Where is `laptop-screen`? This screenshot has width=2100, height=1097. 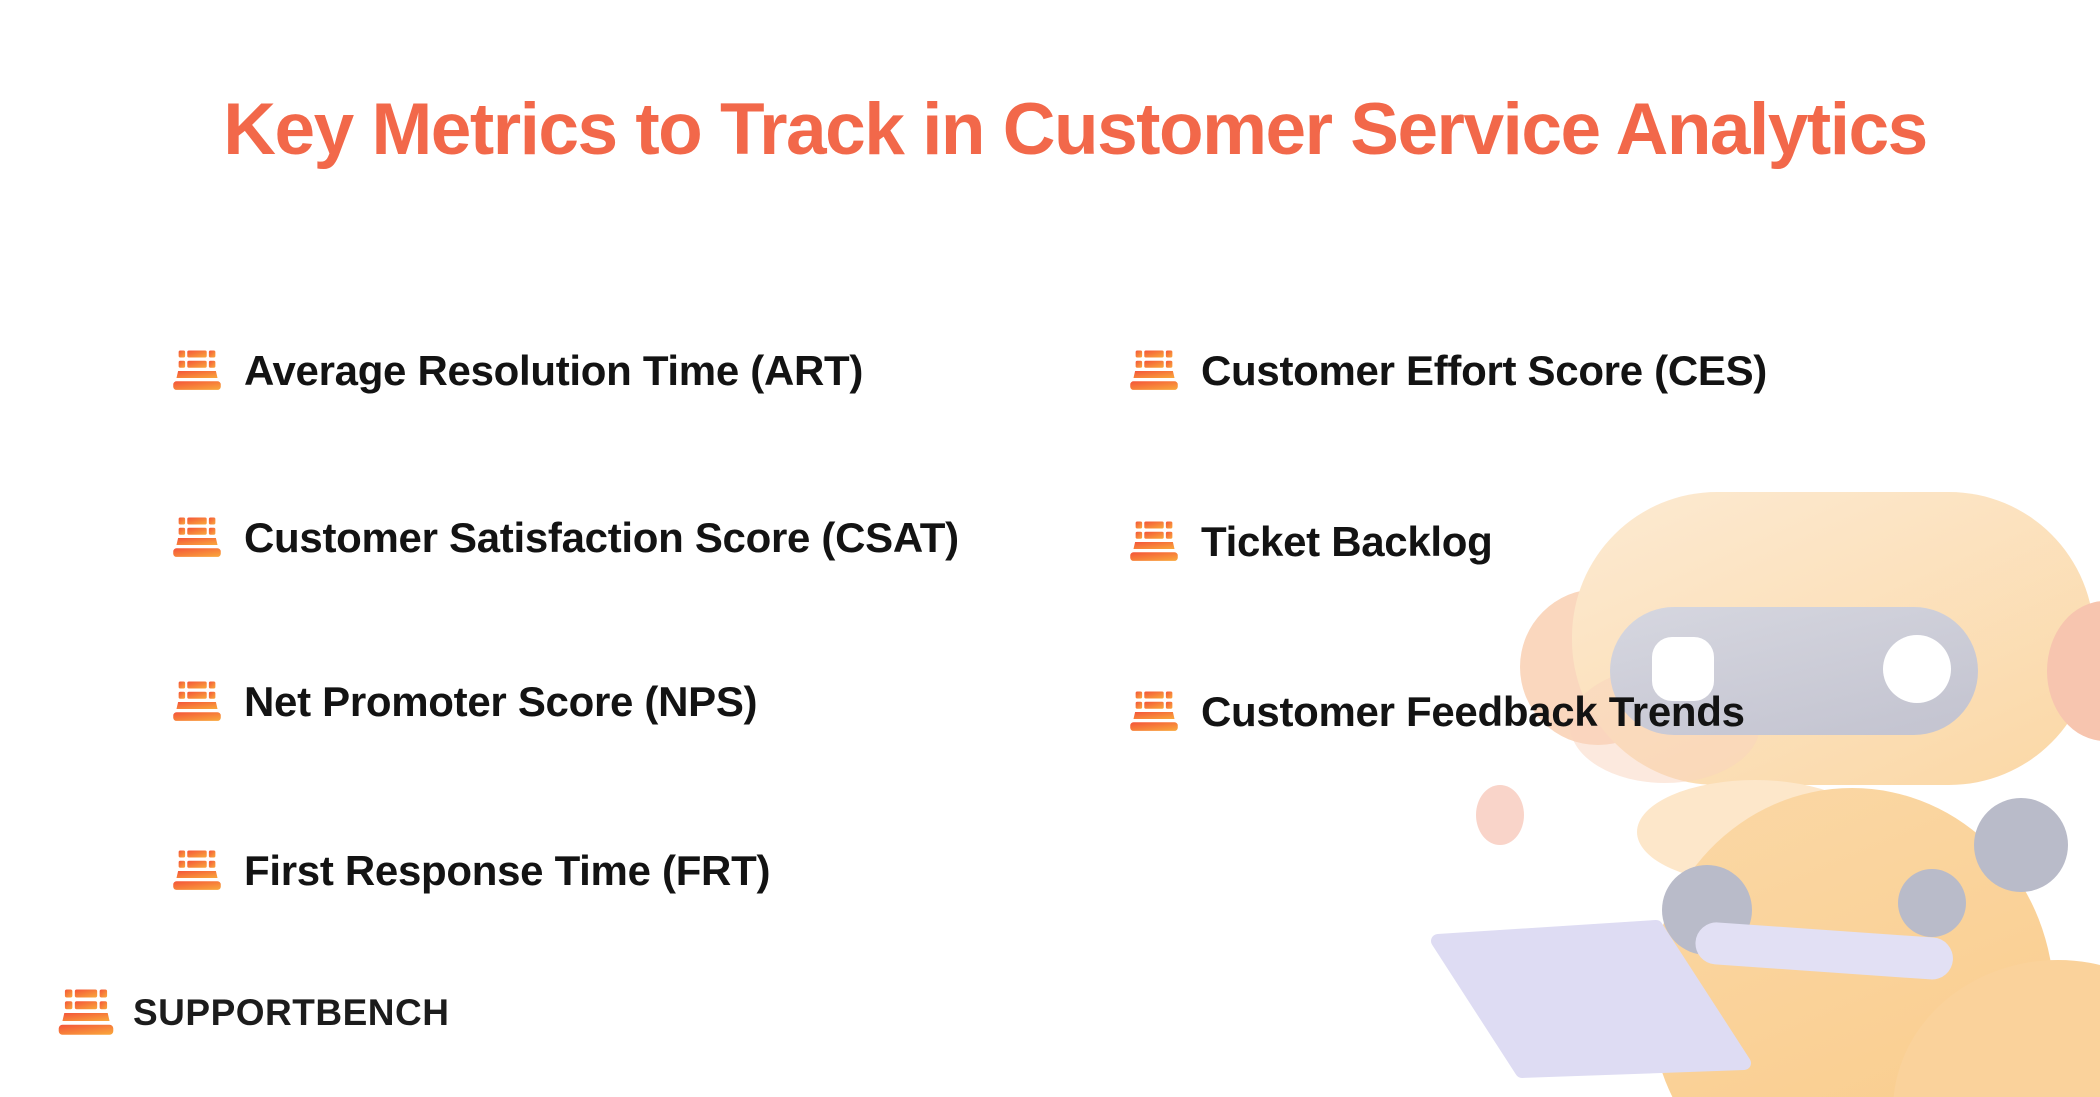 laptop-screen is located at coordinates (1591, 999).